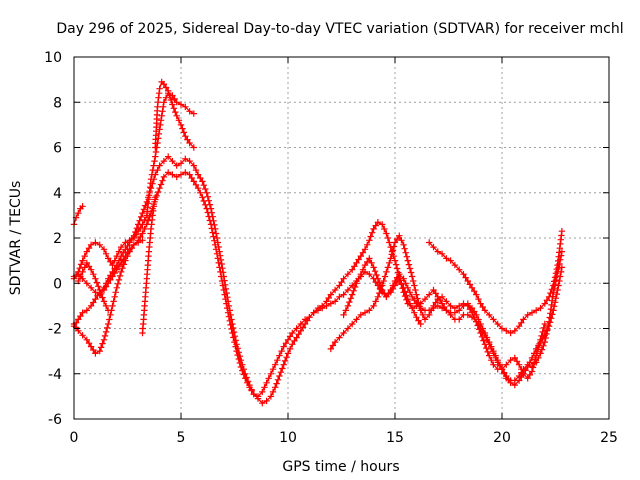  What do you see at coordinates (74, 438) in the screenshot?
I see `x-tick-label: 0` at bounding box center [74, 438].